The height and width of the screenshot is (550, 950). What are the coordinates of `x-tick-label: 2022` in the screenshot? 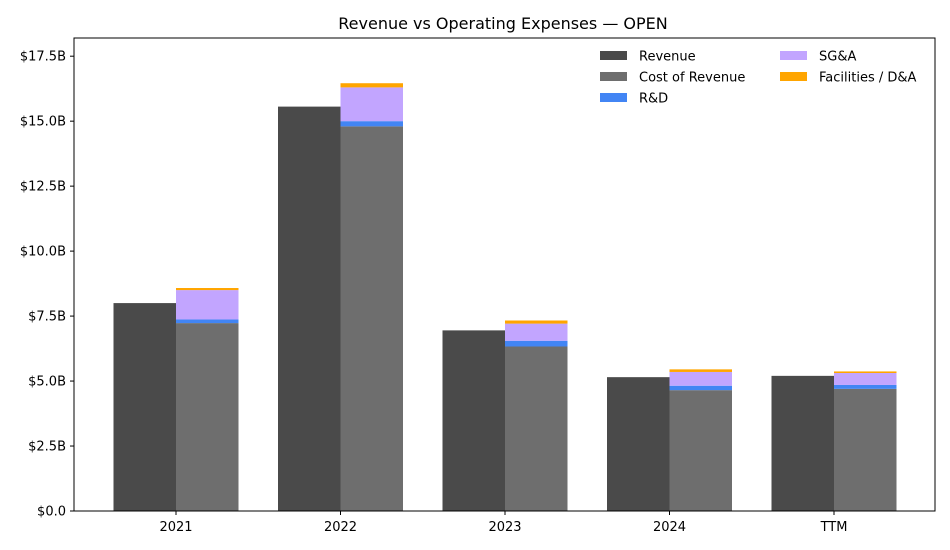 It's located at (340, 527).